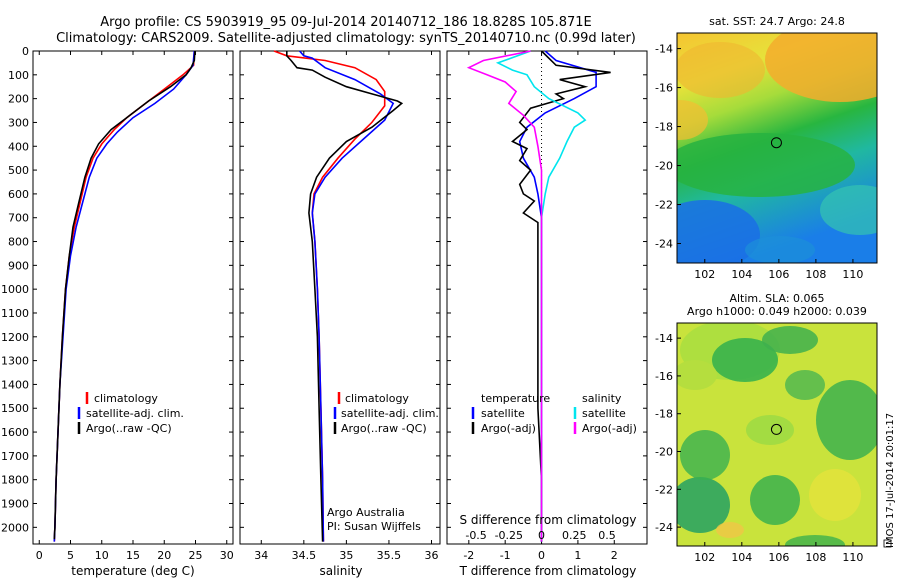  What do you see at coordinates (15, 527) in the screenshot?
I see `y-tick-label: 2000` at bounding box center [15, 527].